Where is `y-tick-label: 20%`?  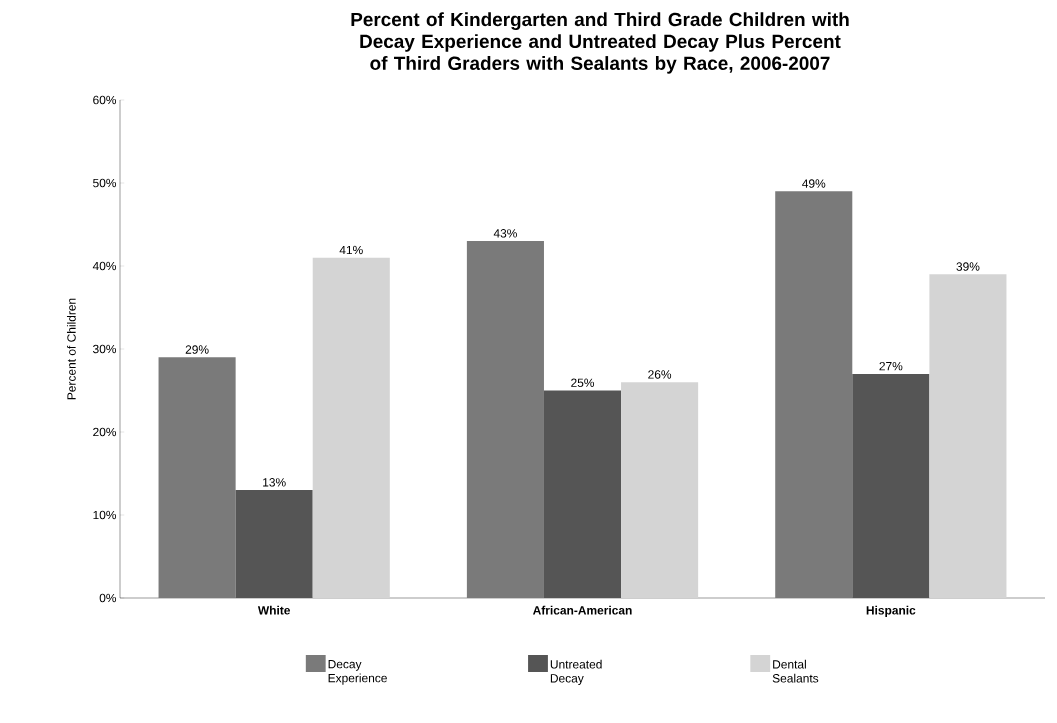 y-tick-label: 20% is located at coordinates (105, 432).